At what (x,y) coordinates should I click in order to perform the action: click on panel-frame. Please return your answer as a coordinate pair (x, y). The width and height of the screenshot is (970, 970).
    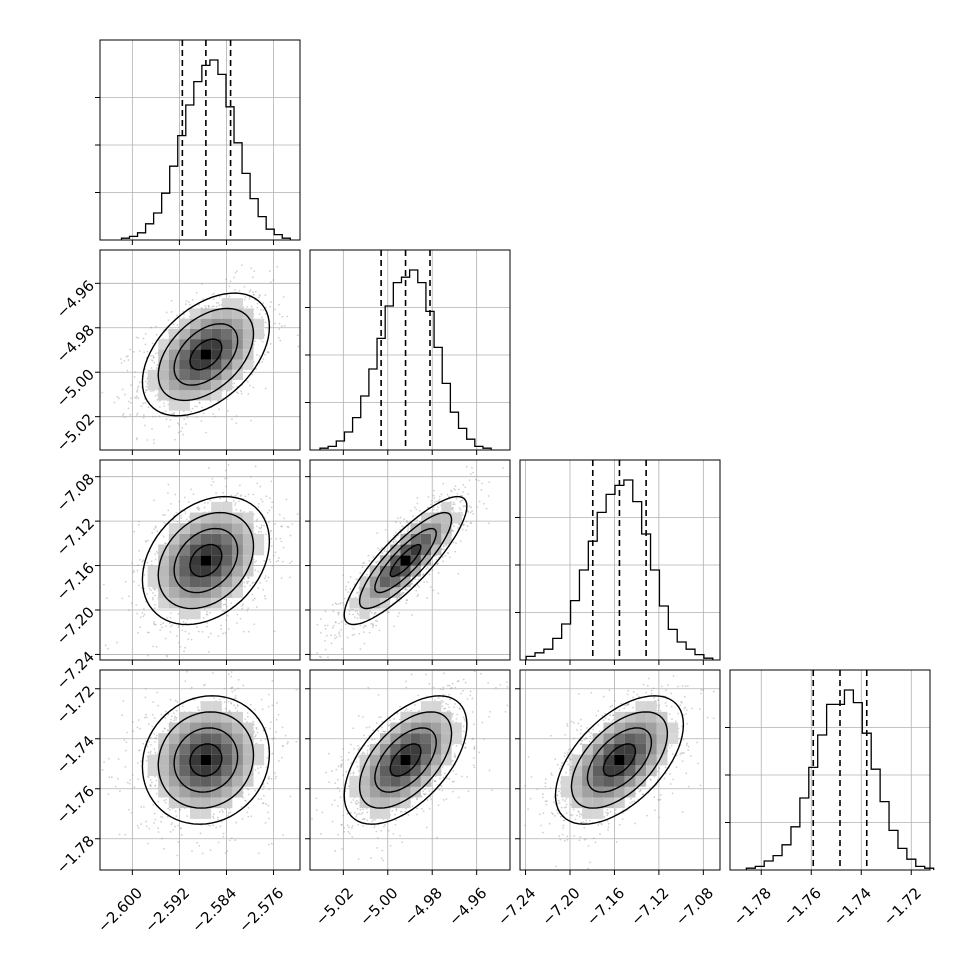
    Looking at the image, I should click on (200, 140).